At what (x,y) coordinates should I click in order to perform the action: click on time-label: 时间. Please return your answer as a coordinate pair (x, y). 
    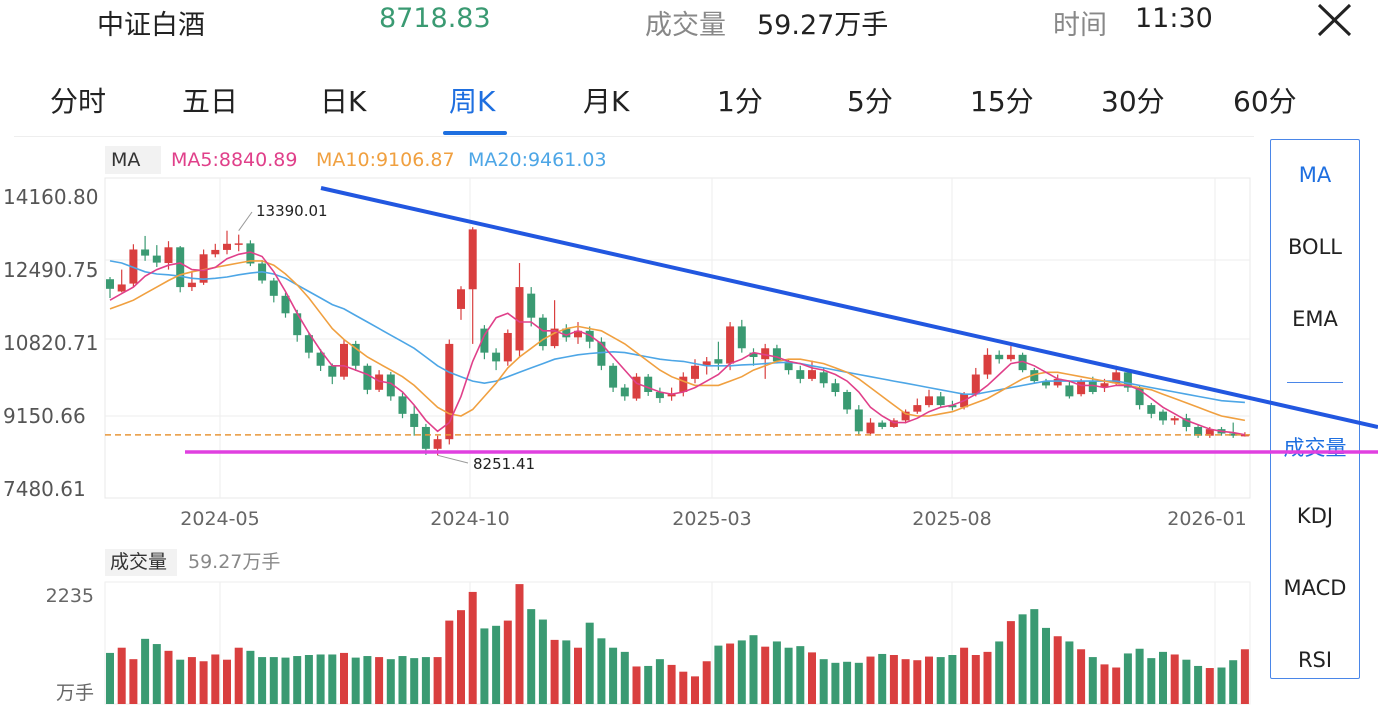
    Looking at the image, I should click on (1080, 25).